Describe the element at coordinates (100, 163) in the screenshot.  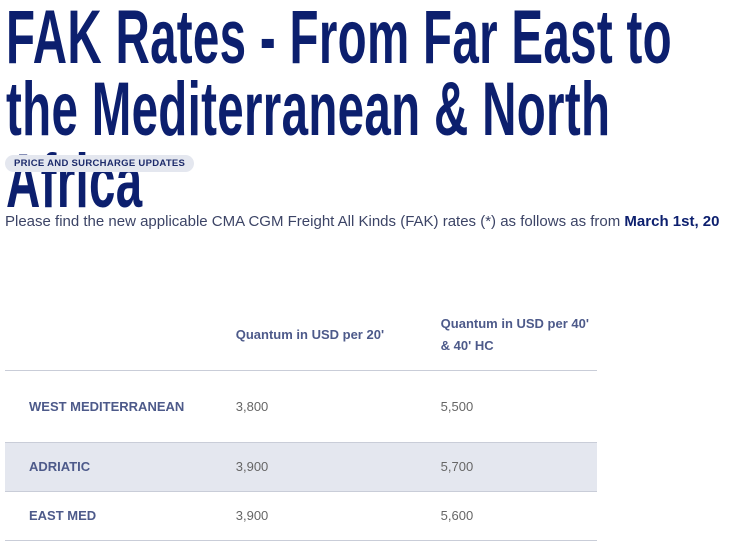
I see `tag: PRICE AND SURCHARGE UPDATES` at that location.